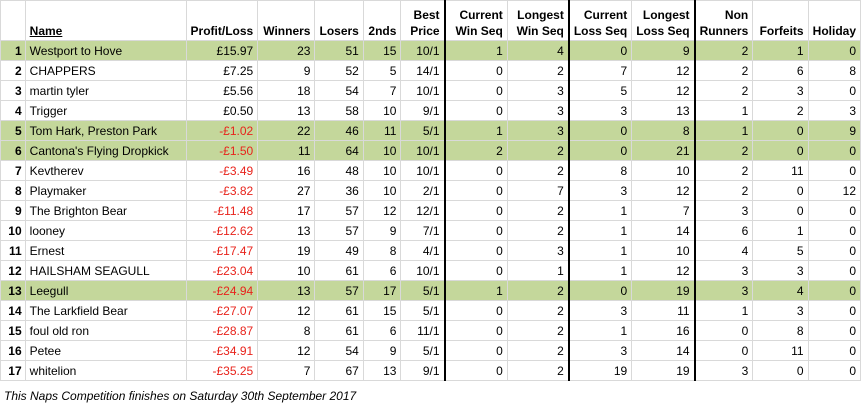 The height and width of the screenshot is (406, 861). Describe the element at coordinates (382, 270) in the screenshot. I see `cell-seconds: 6` at that location.